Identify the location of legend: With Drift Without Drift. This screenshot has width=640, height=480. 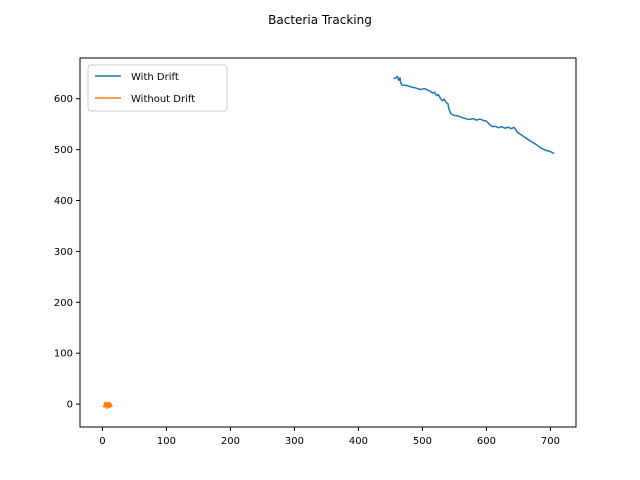
(157, 88).